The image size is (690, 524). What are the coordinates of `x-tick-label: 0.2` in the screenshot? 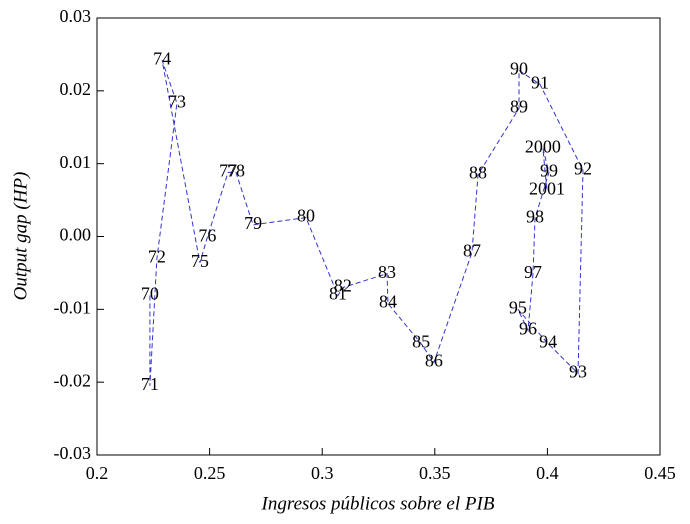 It's located at (97, 473).